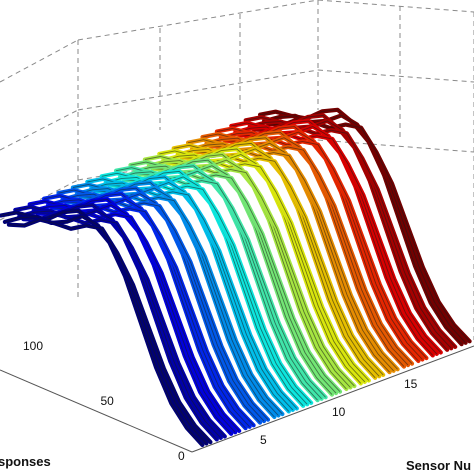 This screenshot has width=474, height=474. Describe the element at coordinates (411, 384) in the screenshot. I see `x-tick-label: 15` at that location.